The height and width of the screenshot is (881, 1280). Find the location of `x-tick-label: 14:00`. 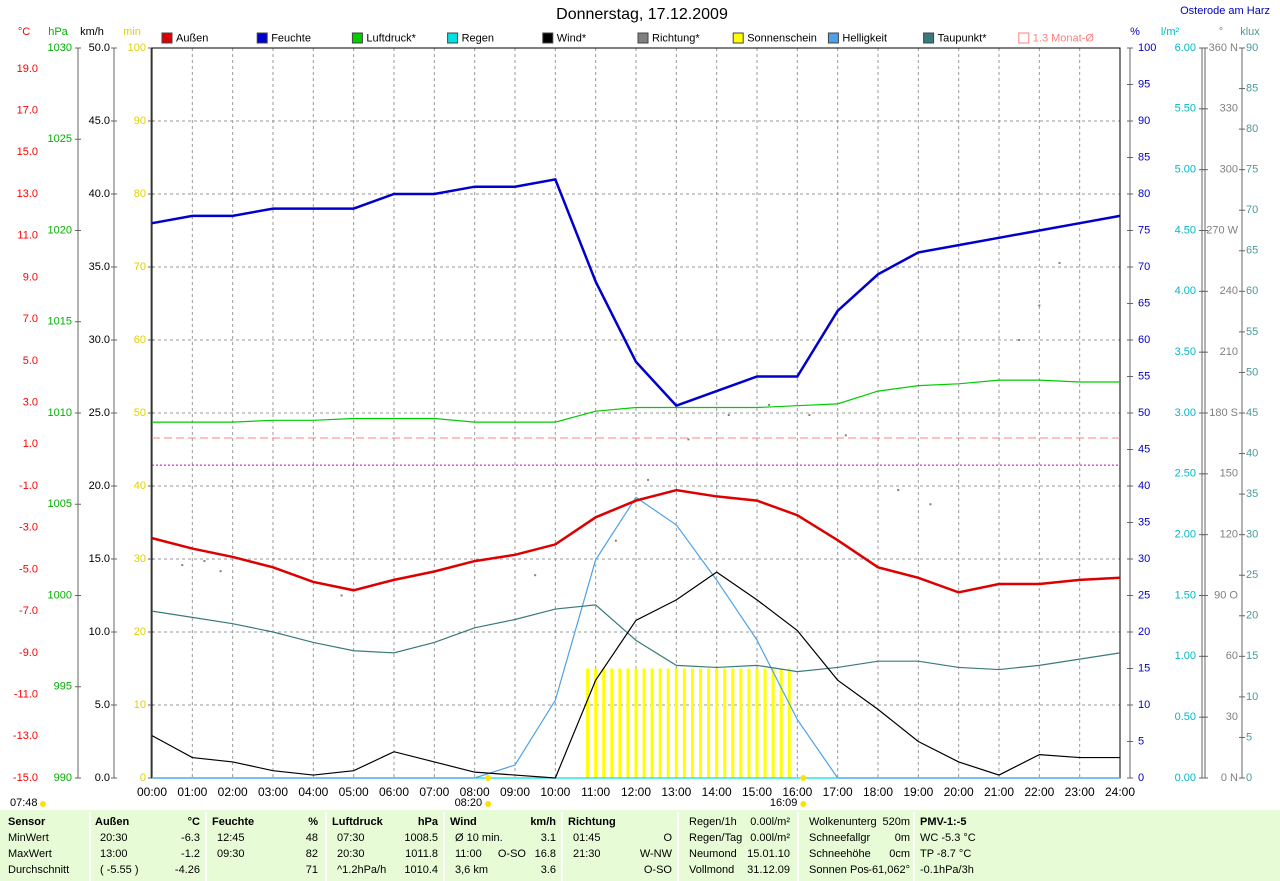

x-tick-label: 14:00 is located at coordinates (717, 792).